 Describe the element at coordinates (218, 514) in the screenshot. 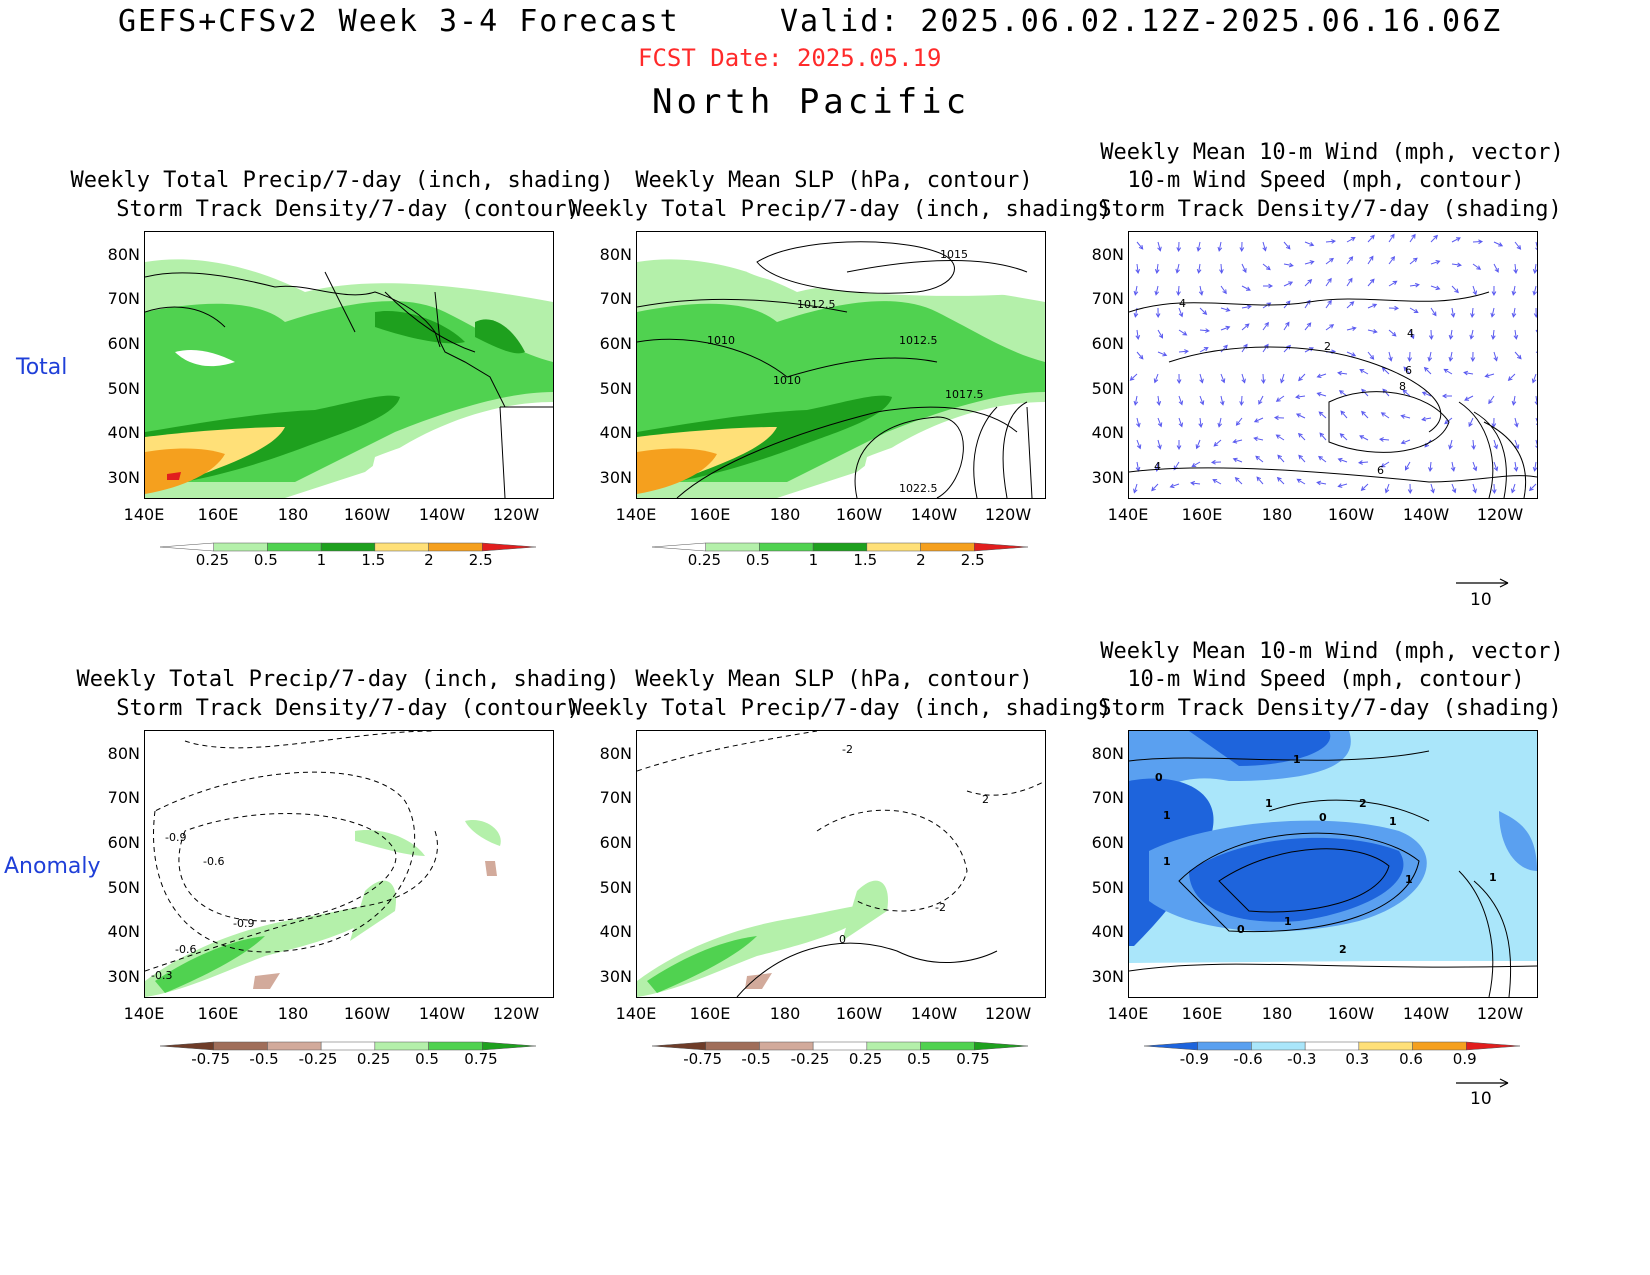

I see `lon-tick-label: 160E` at that location.